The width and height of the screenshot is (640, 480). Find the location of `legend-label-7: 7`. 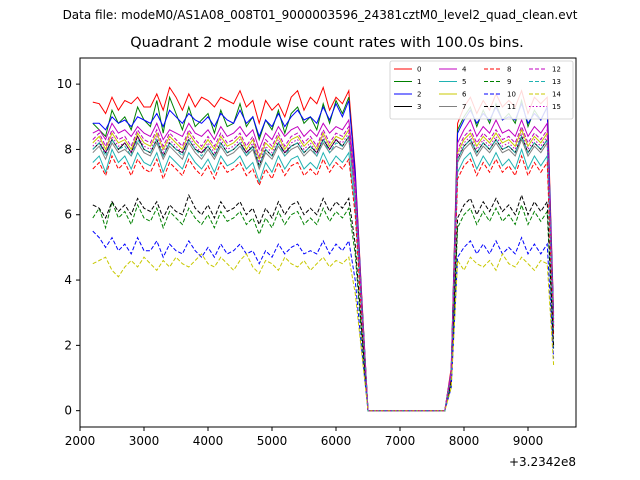

legend-label-7: 7 is located at coordinates (464, 107).